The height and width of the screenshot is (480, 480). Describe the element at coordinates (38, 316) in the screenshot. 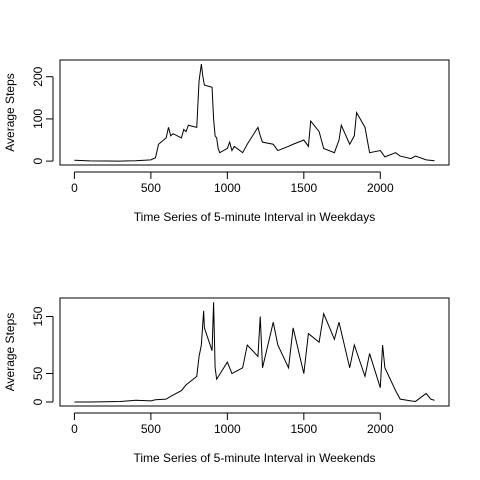

I see `y-tick-label: 150` at that location.